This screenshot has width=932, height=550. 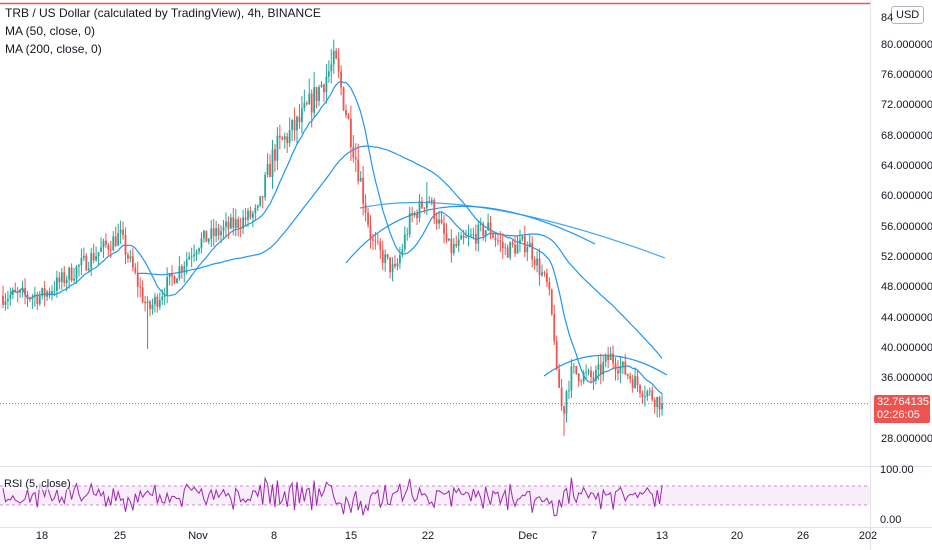 I want to click on time-axis-label: 26, so click(x=803, y=536).